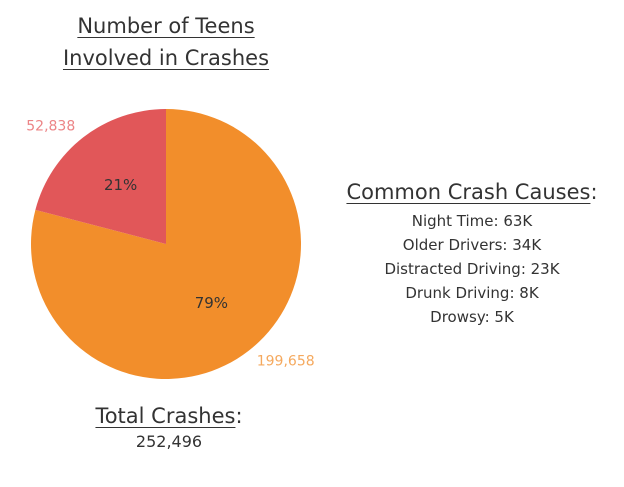  Describe the element at coordinates (239, 416) in the screenshot. I see `total-crashes-heading-colon: :` at that location.